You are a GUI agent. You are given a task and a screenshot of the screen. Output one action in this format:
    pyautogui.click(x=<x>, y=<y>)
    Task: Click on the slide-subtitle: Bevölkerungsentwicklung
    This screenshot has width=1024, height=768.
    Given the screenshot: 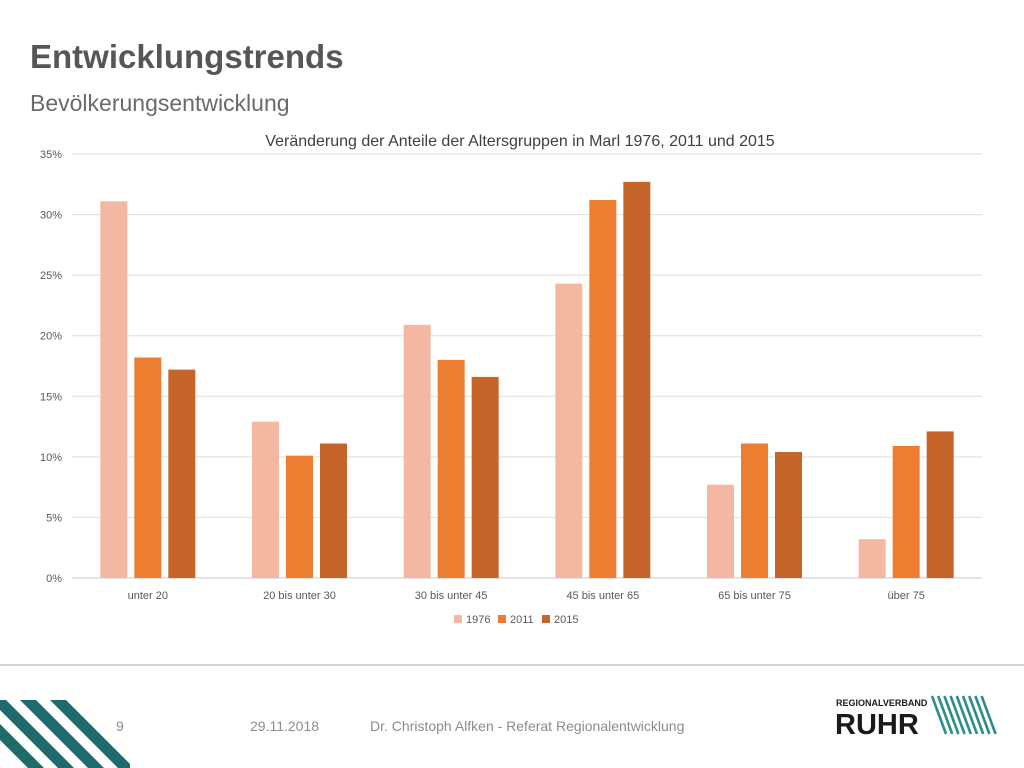 What is the action you would take?
    pyautogui.click(x=160, y=103)
    